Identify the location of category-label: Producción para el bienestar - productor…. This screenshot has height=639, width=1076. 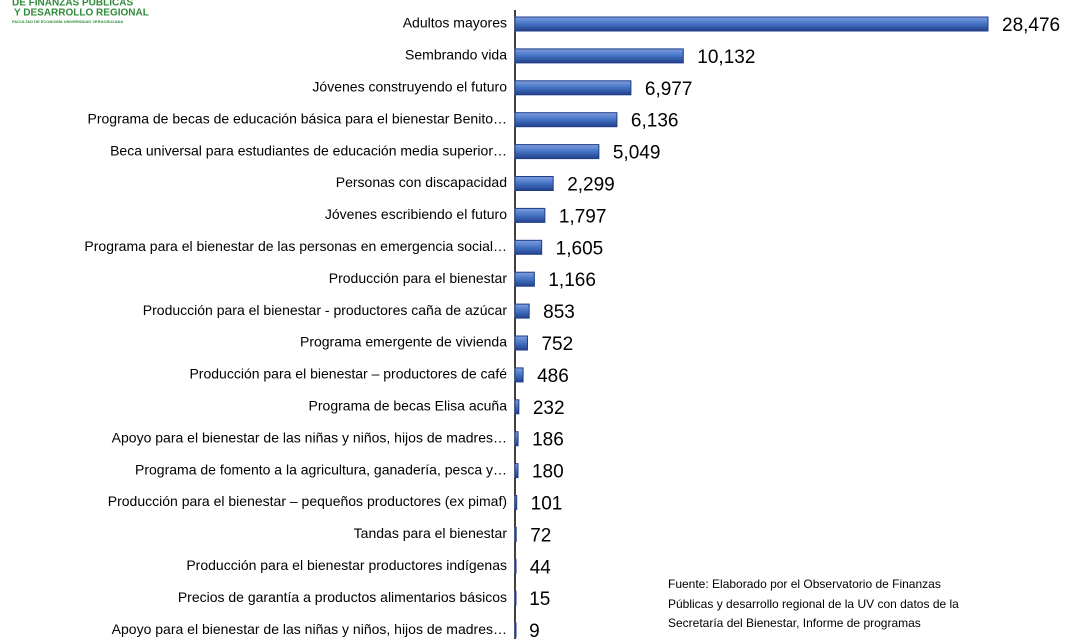
(325, 310).